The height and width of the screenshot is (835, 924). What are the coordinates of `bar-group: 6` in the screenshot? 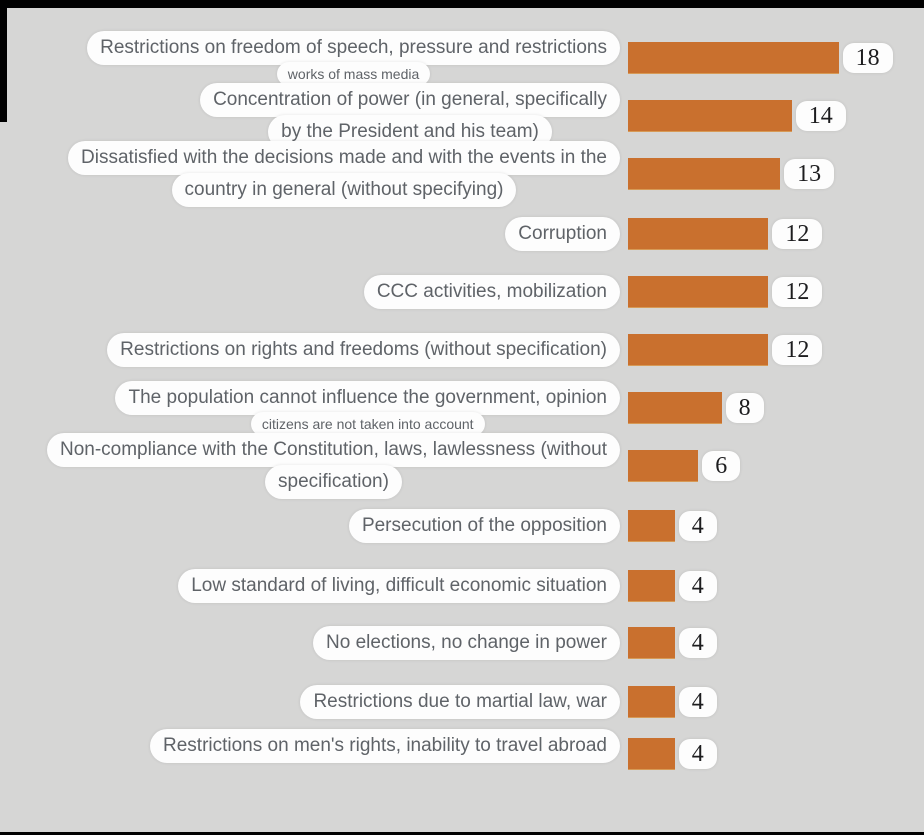 It's located at (684, 466).